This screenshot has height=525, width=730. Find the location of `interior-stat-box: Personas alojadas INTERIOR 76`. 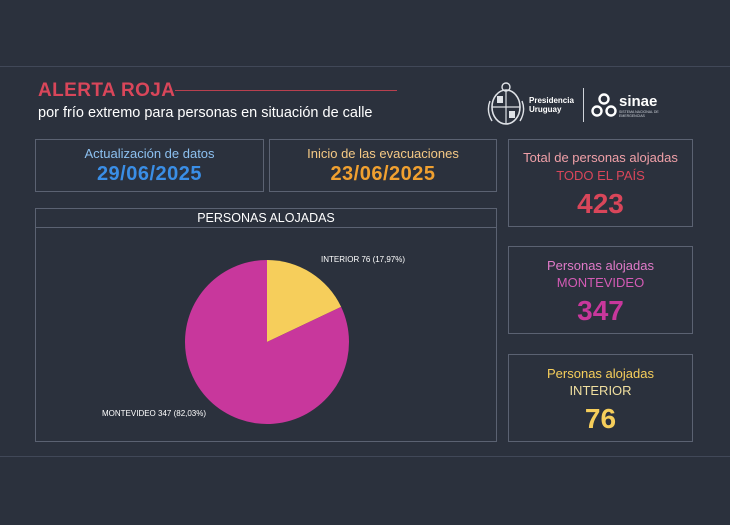

interior-stat-box: Personas alojadas INTERIOR 76 is located at coordinates (600, 398).